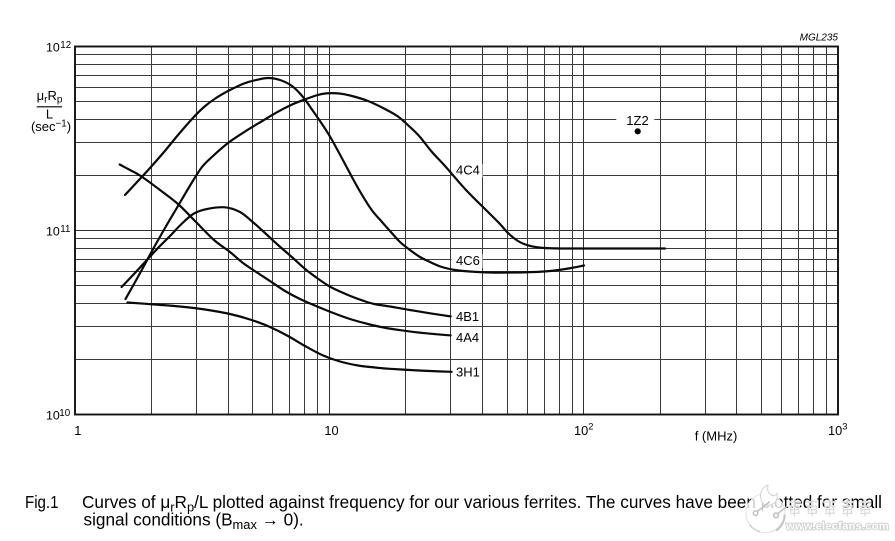 This screenshot has width=895, height=541. Describe the element at coordinates (194, 521) in the screenshot. I see `svg-text: signal conditions (Bmax → 0).` at that location.